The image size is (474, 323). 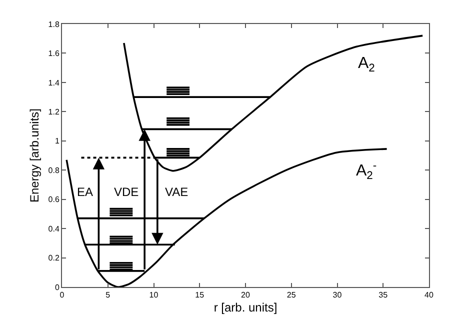 What do you see at coordinates (366, 64) in the screenshot?
I see `series-label: A$_{2}$` at bounding box center [366, 64].